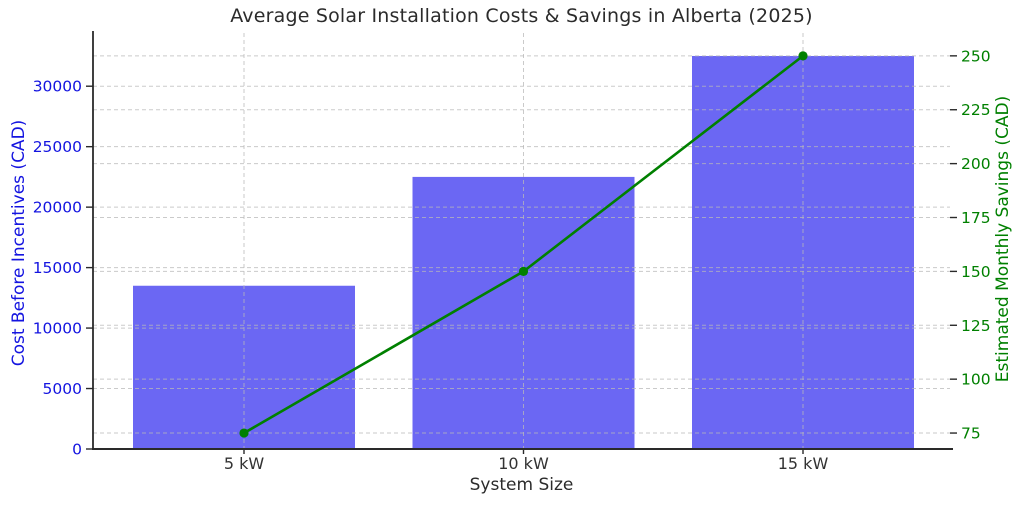 The height and width of the screenshot is (507, 1024). Describe the element at coordinates (62, 389) in the screenshot. I see `left-tick-label-5000: 5000` at that location.